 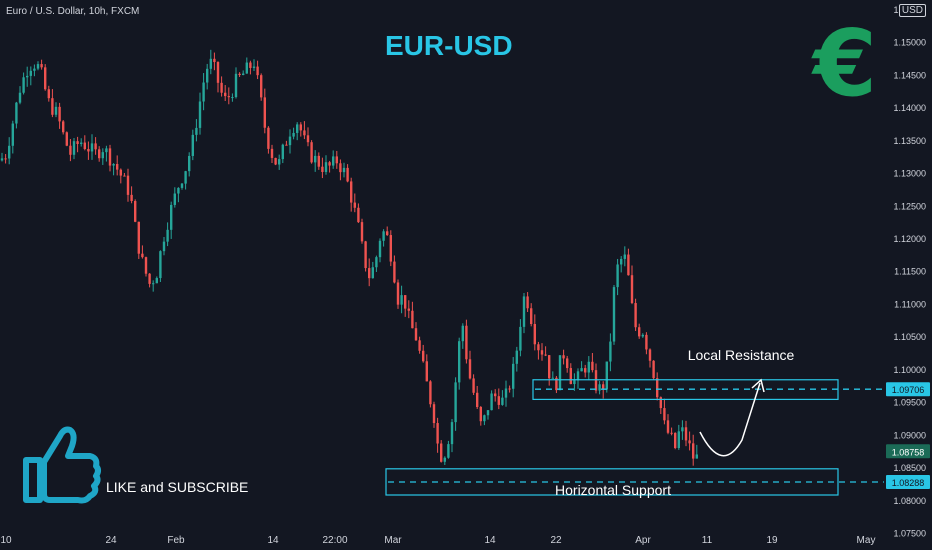 I want to click on like-subscribe-text: LIKE and SUBSCRIBE, so click(x=177, y=487).